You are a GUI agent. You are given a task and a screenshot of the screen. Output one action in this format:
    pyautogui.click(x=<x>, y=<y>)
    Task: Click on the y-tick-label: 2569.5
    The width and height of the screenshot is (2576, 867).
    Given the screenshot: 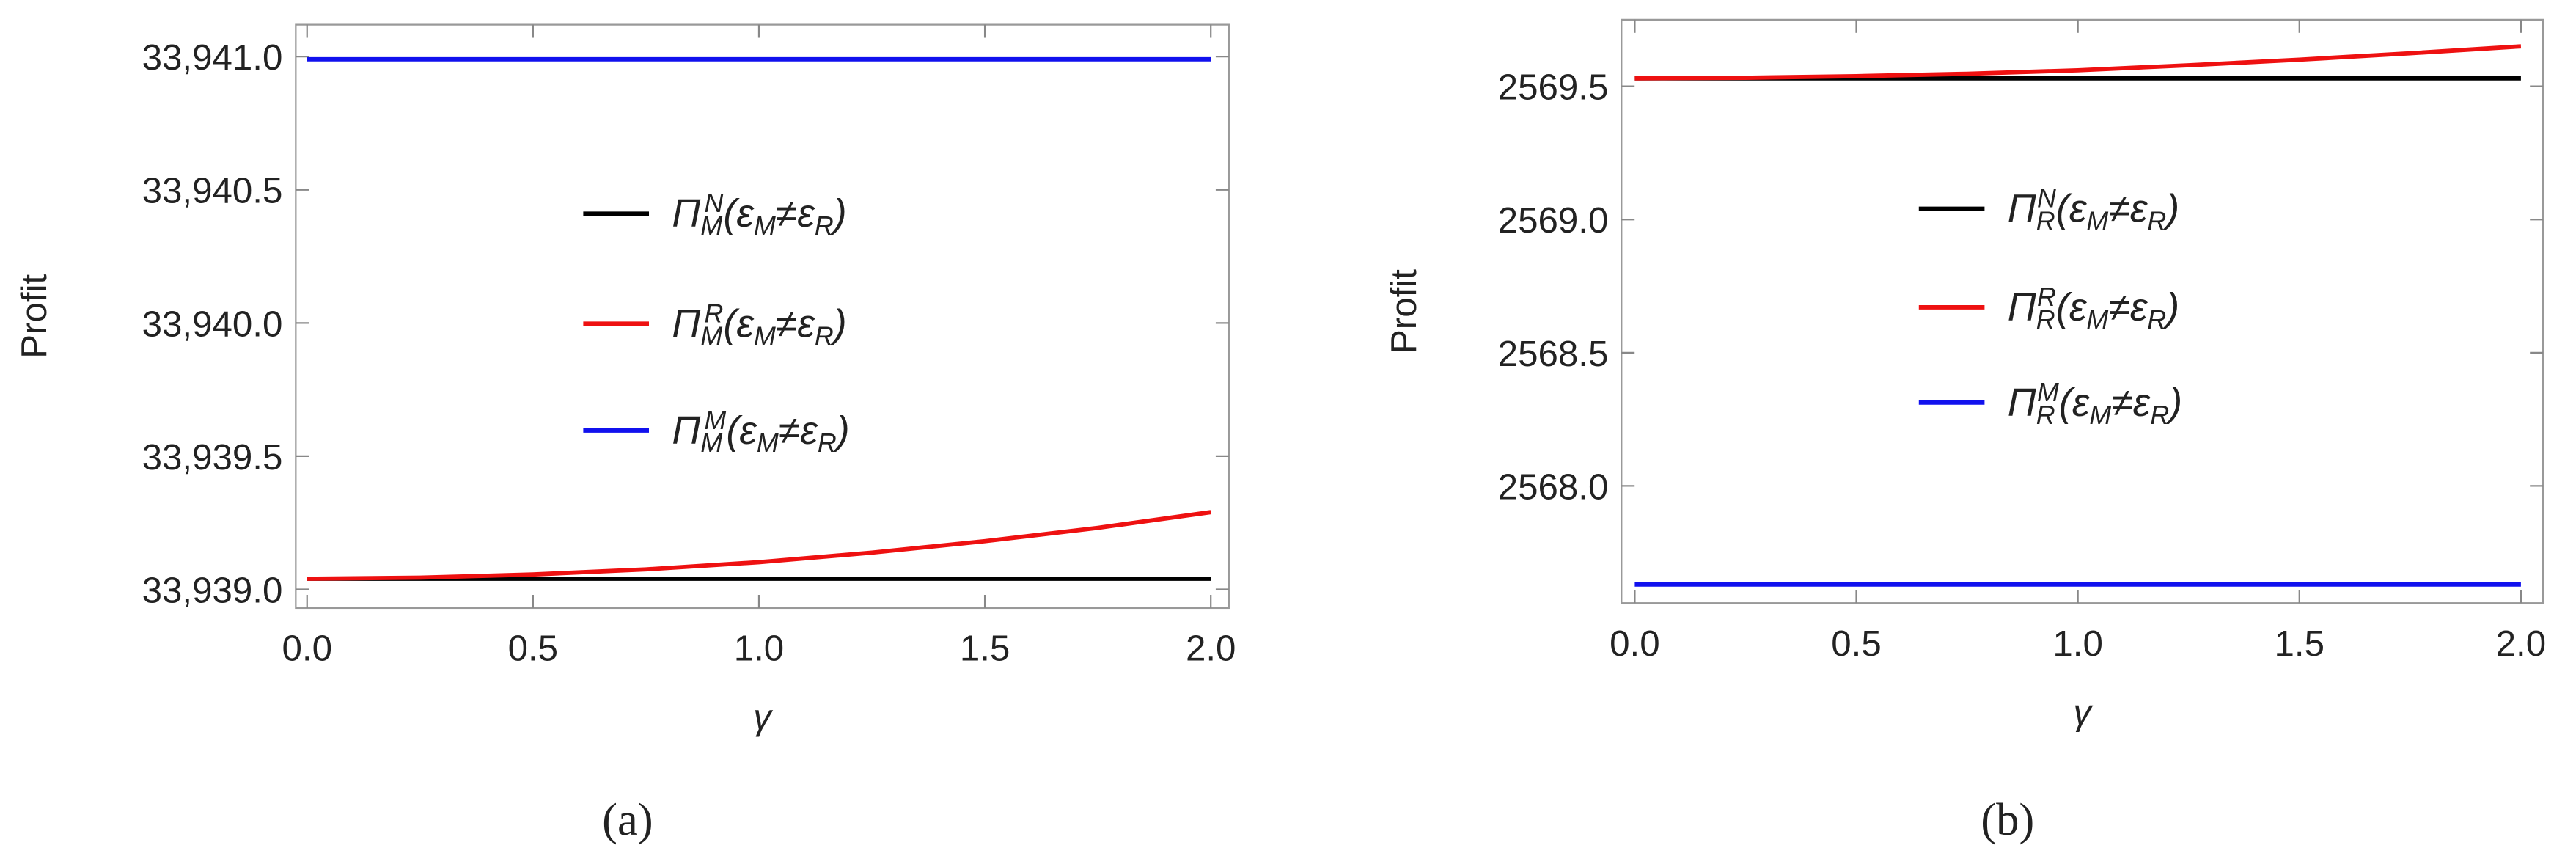 What is the action you would take?
    pyautogui.click(x=1554, y=87)
    